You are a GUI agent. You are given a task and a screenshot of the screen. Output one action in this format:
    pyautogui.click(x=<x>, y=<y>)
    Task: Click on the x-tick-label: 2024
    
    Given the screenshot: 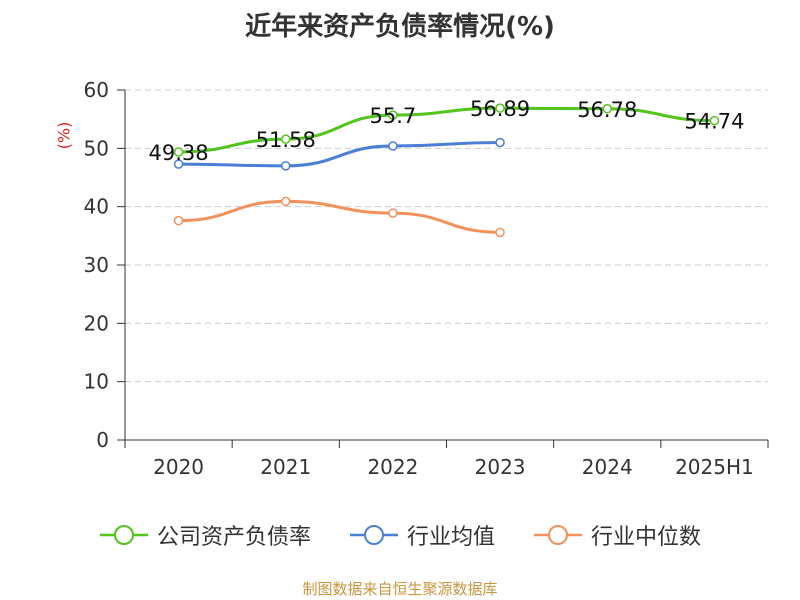 What is the action you would take?
    pyautogui.click(x=607, y=467)
    